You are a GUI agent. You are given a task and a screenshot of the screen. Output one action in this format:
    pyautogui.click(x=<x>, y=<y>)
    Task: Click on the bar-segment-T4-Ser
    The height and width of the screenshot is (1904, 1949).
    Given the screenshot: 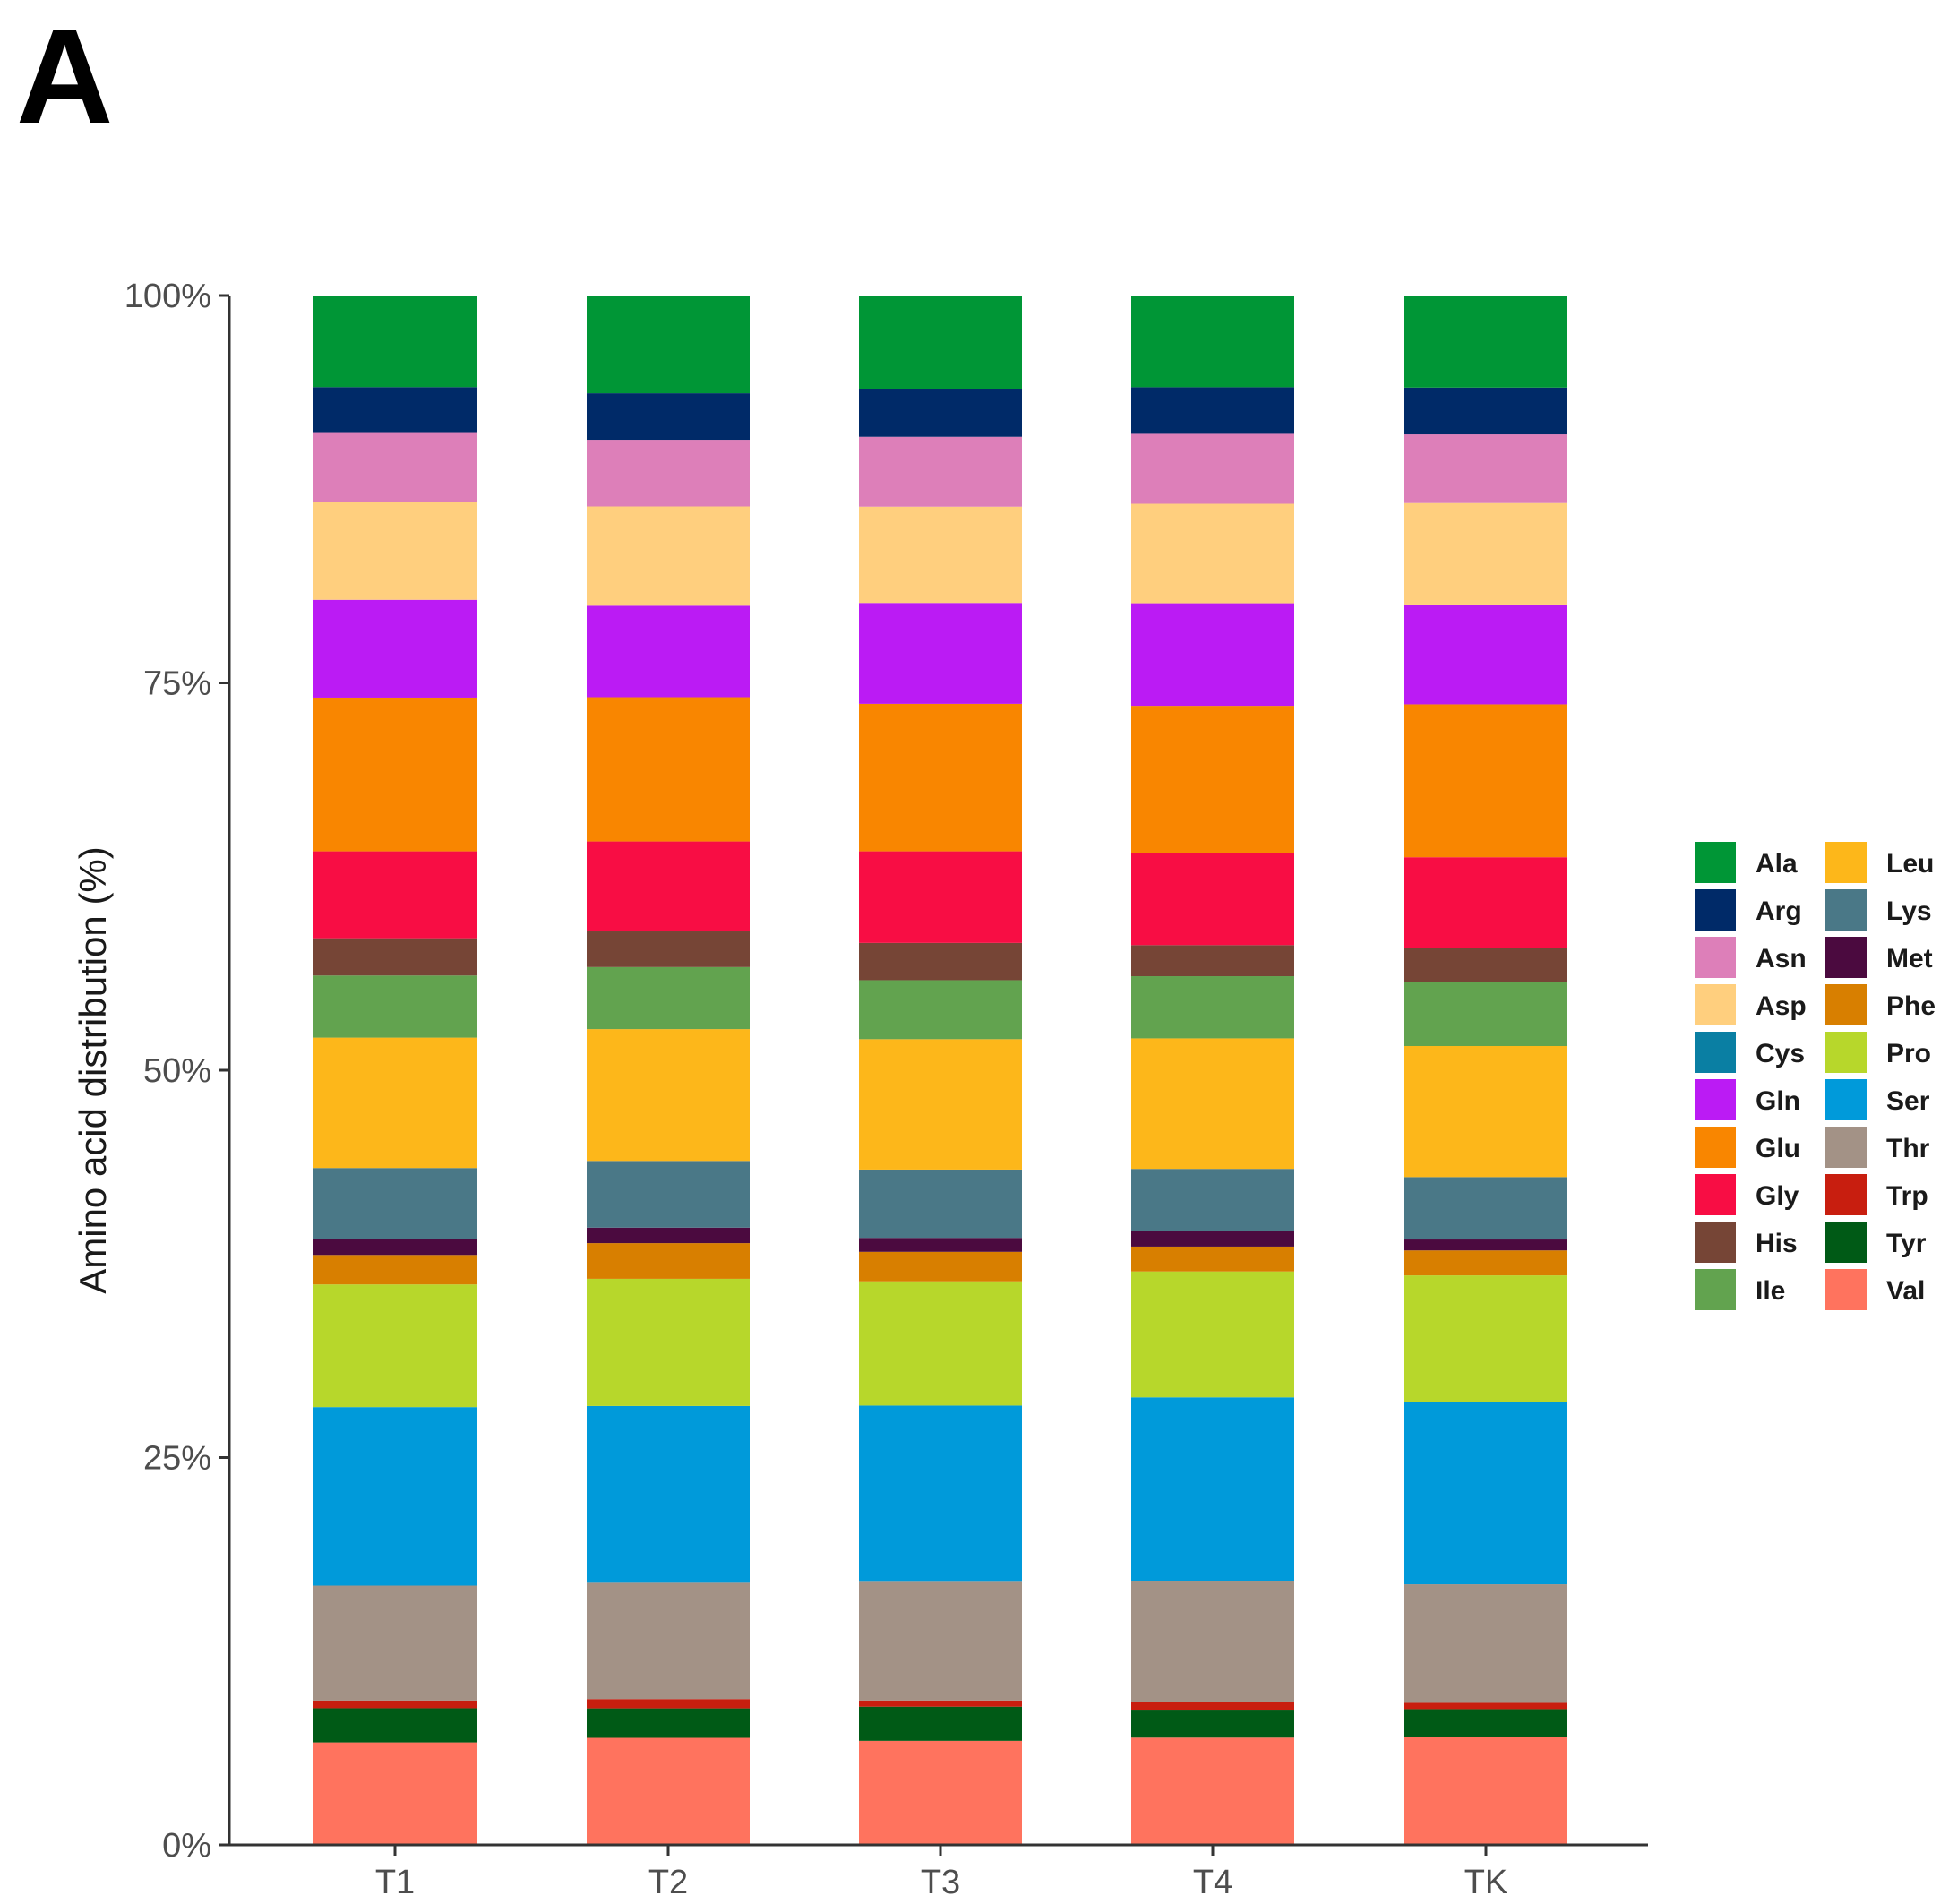 What is the action you would take?
    pyautogui.click(x=1212, y=1489)
    